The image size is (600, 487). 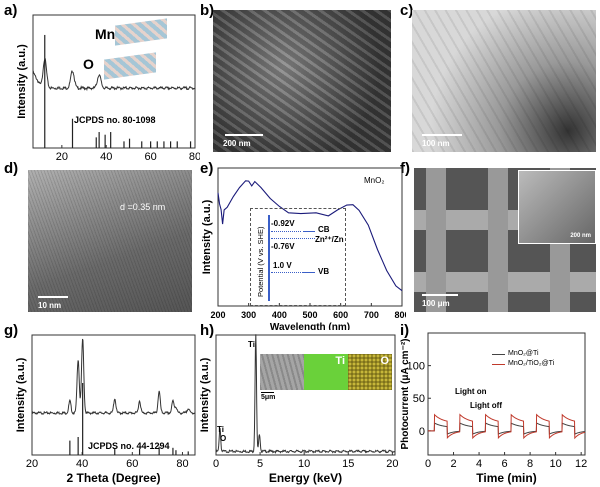 I want to click on x-axis-label: Time (min), so click(x=506, y=478).